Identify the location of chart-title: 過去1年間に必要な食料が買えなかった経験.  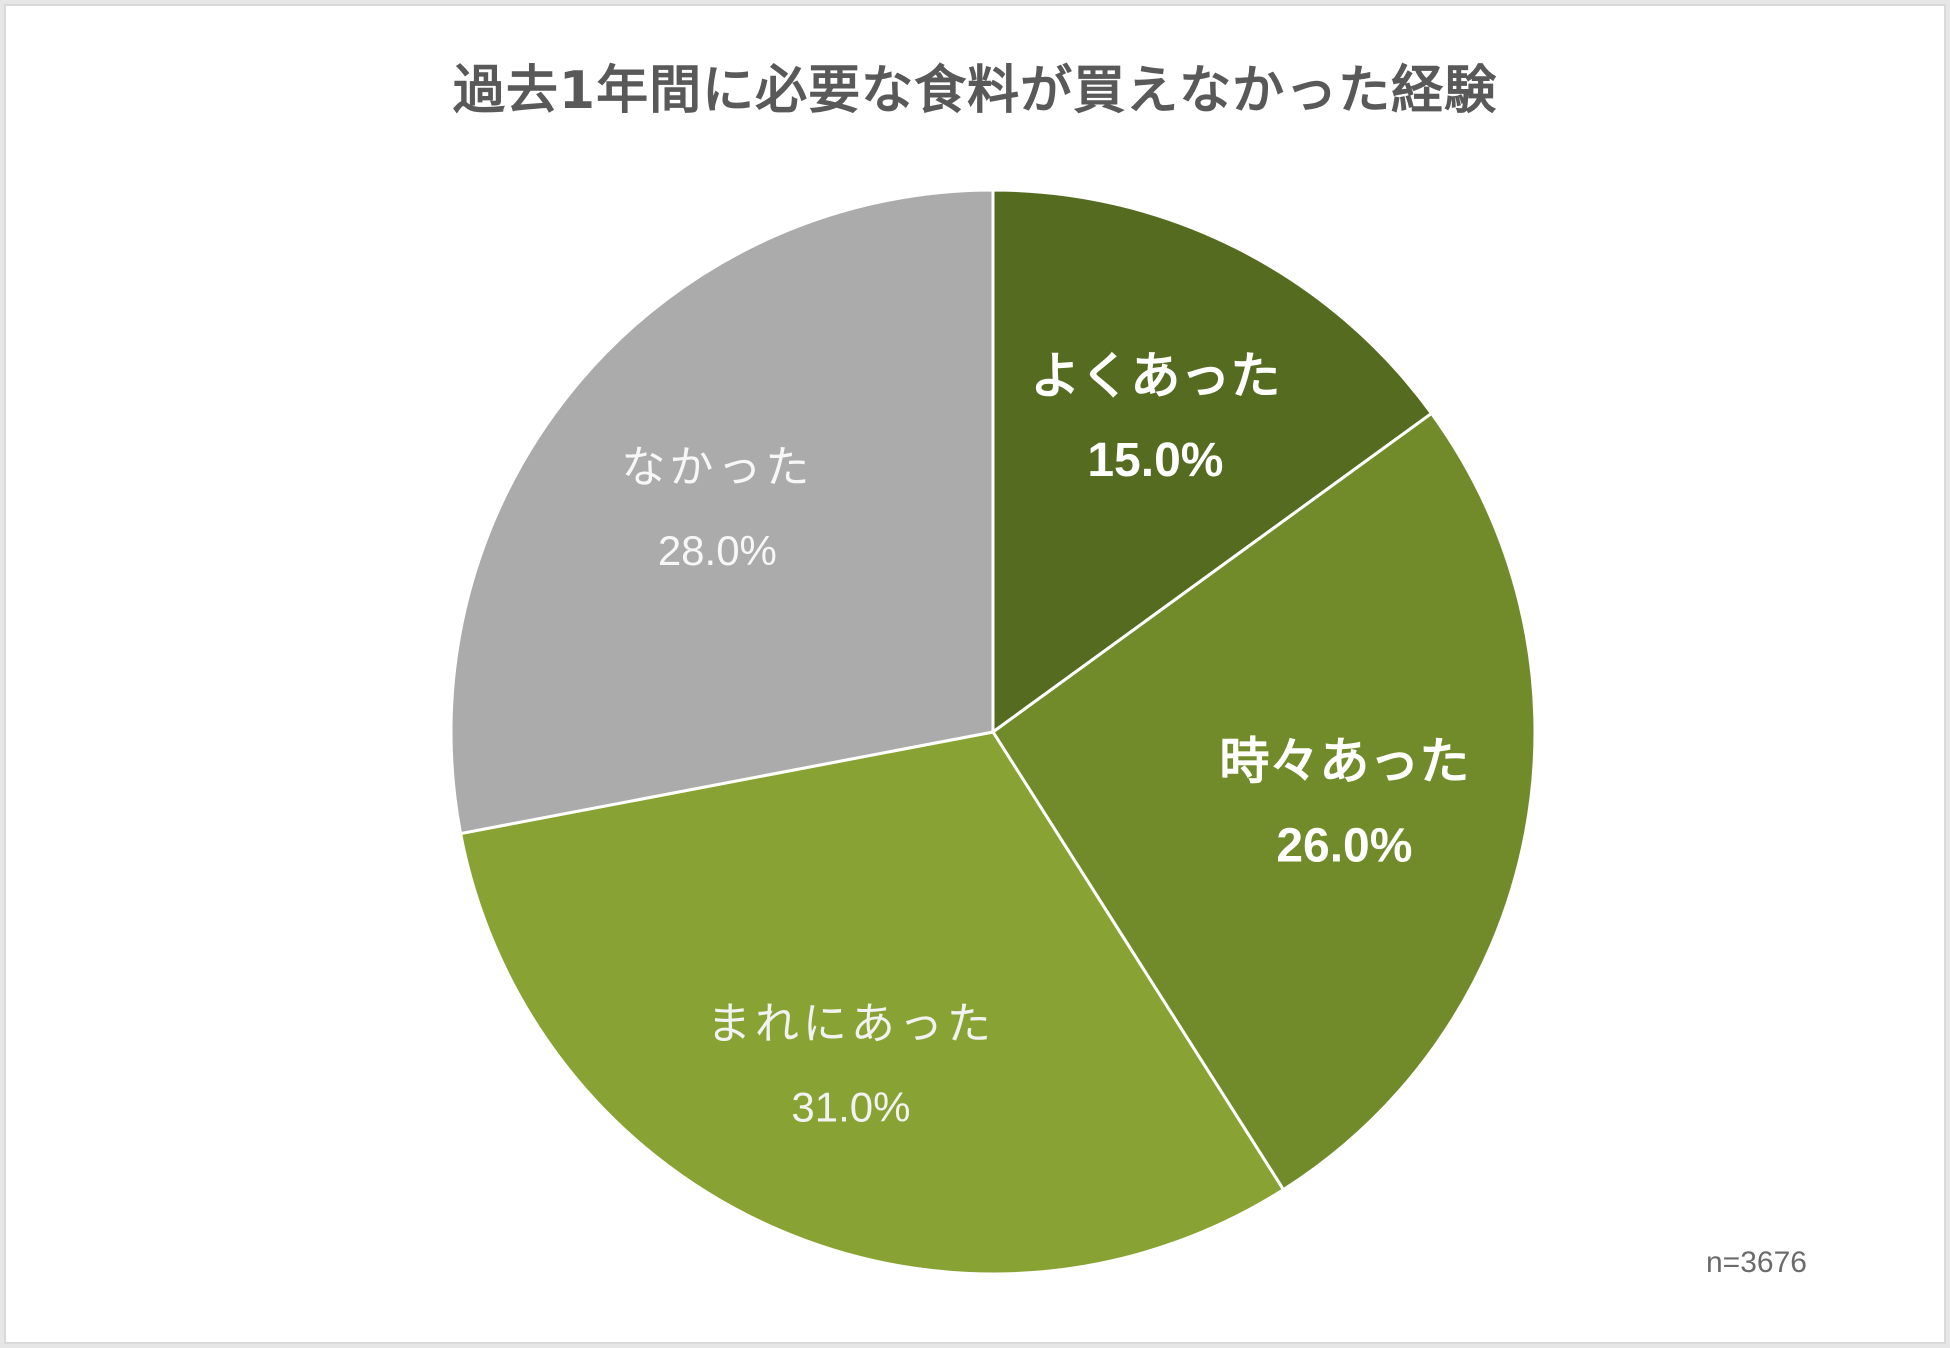
(975, 91).